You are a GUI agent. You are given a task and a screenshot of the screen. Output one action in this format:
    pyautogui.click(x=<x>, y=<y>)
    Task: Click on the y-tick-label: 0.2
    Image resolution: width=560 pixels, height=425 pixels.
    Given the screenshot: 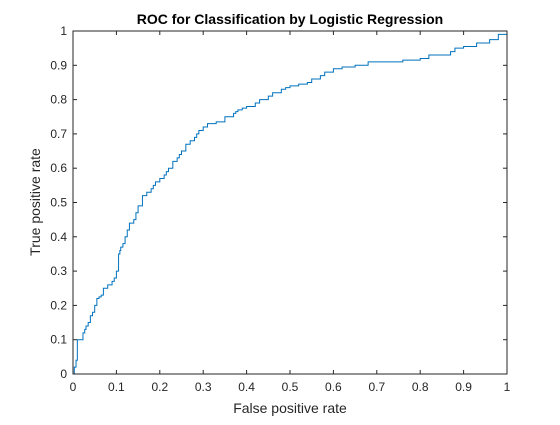 What is the action you would take?
    pyautogui.click(x=58, y=305)
    